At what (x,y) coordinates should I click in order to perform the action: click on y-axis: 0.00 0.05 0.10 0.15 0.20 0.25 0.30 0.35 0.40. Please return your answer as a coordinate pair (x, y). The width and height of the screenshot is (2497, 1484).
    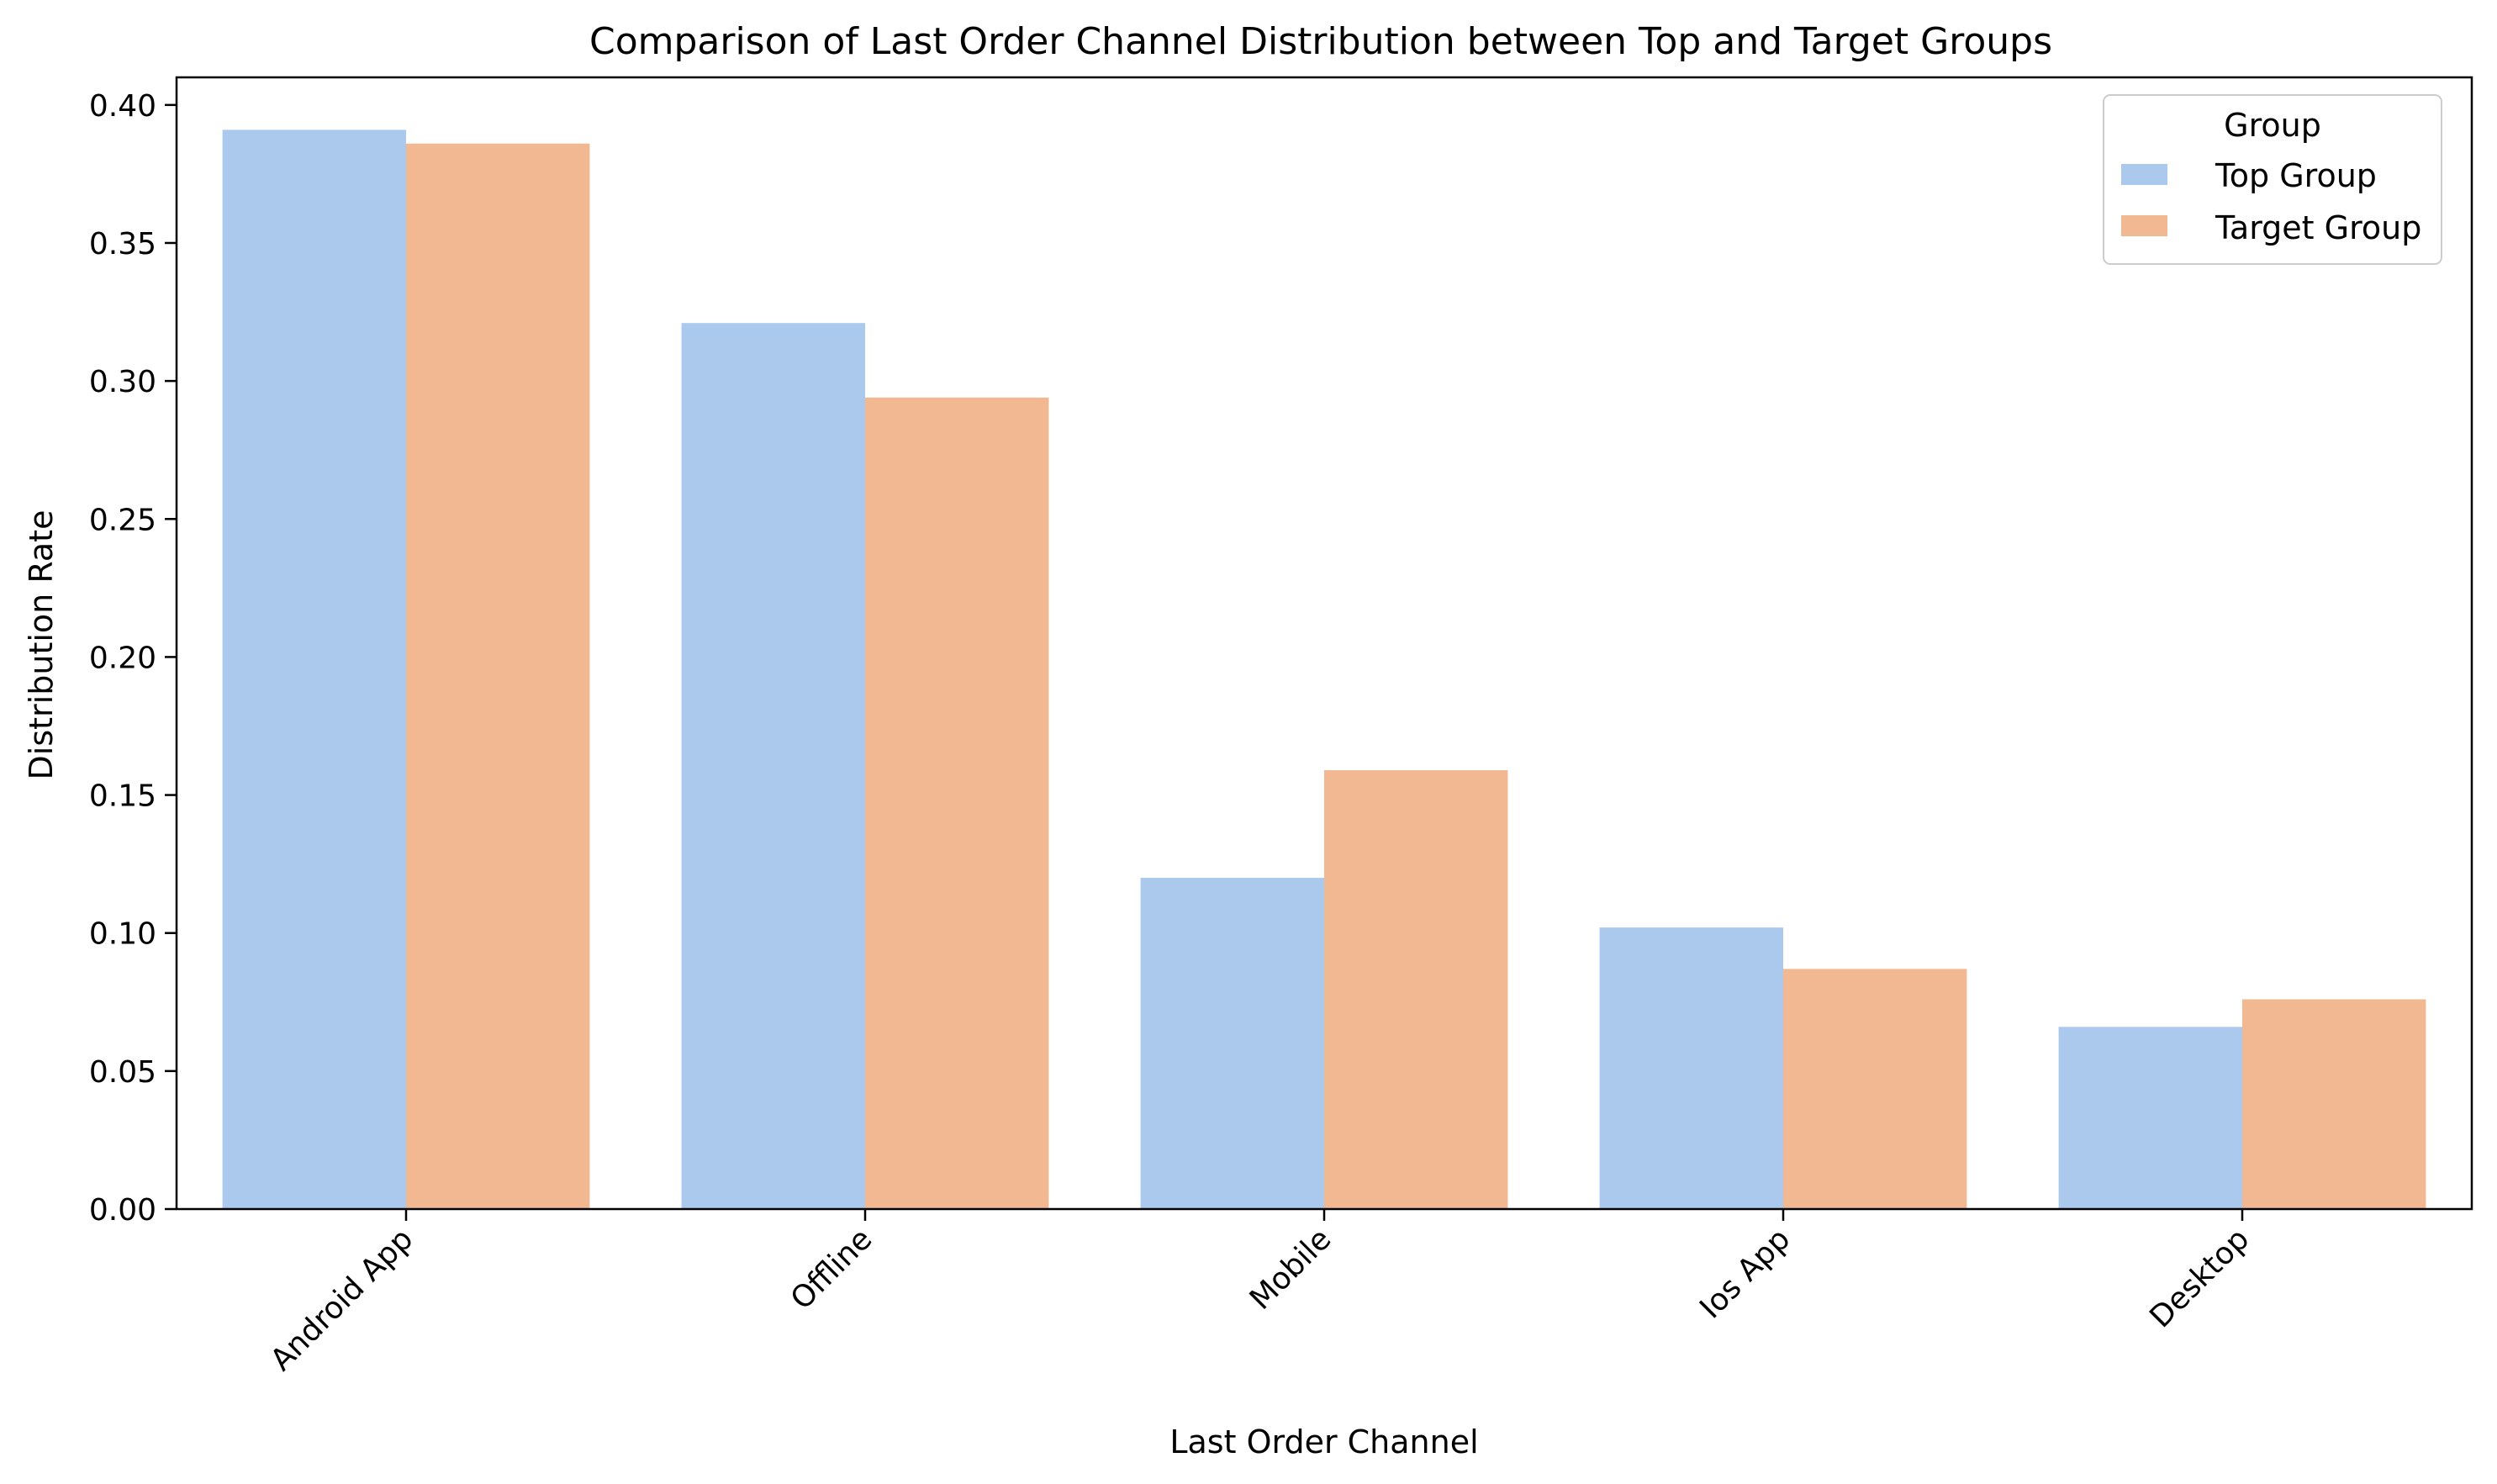
    Looking at the image, I should click on (133, 658).